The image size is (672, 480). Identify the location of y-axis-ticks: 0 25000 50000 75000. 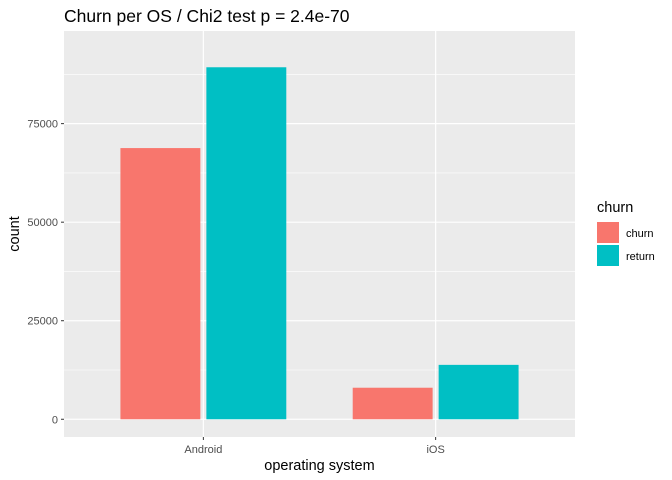
(45, 272).